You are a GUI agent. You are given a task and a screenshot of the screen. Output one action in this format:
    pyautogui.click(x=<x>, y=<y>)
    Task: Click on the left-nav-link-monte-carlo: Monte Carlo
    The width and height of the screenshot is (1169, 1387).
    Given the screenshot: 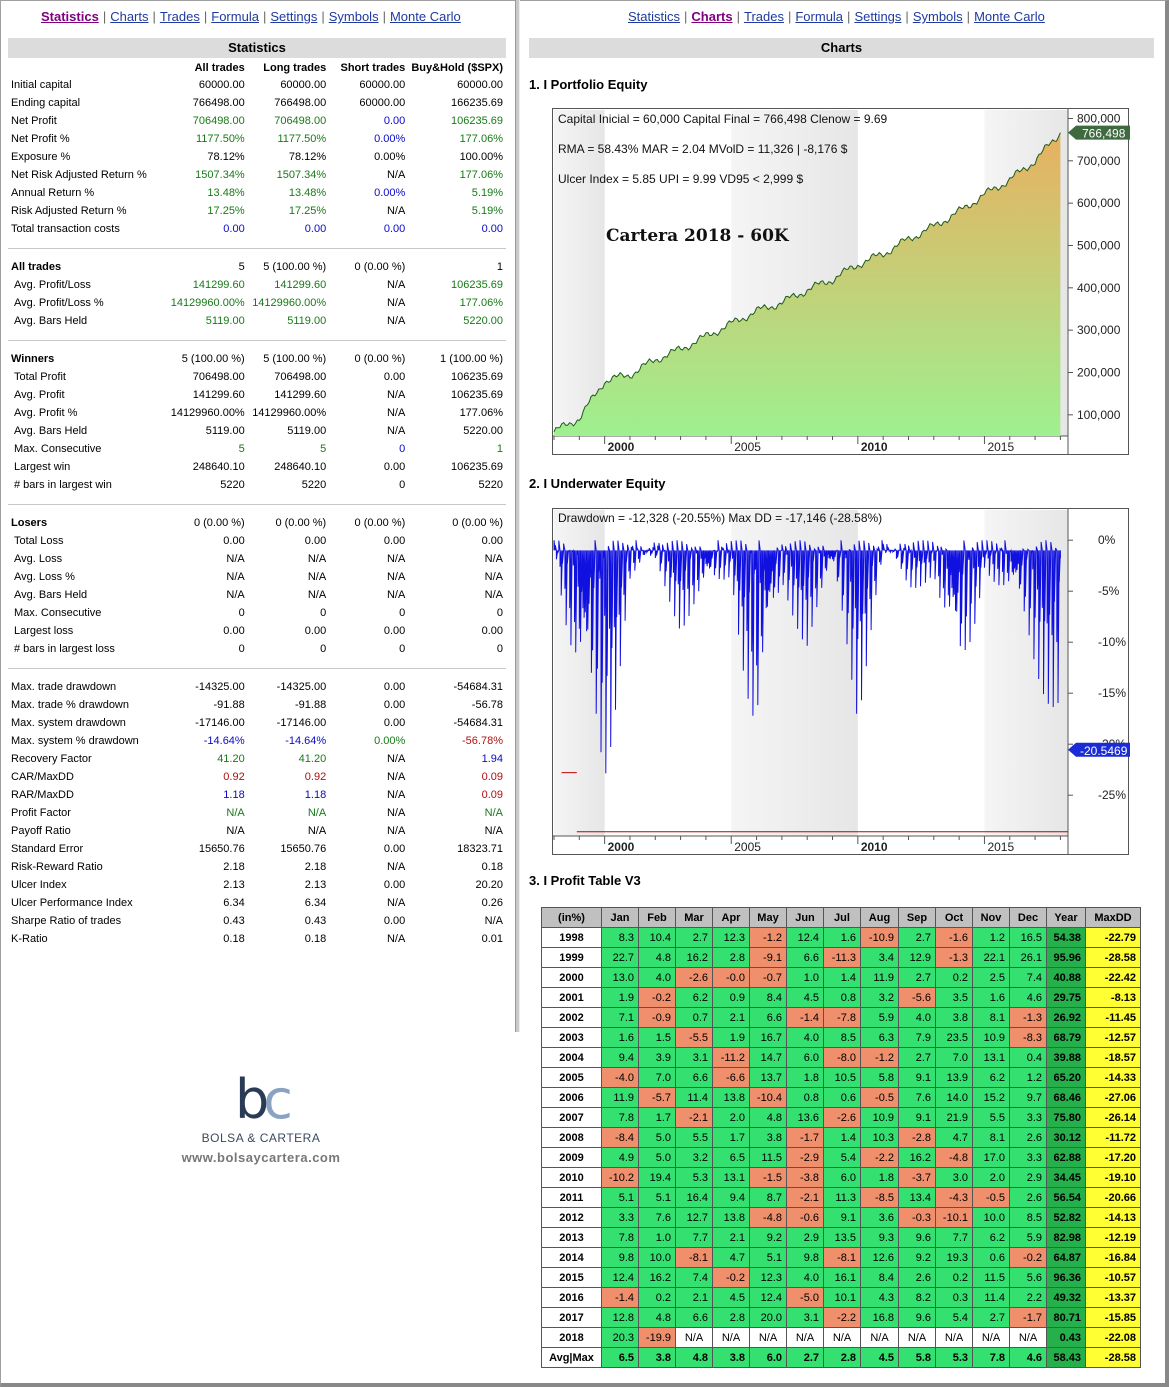 What is the action you would take?
    pyautogui.click(x=425, y=16)
    